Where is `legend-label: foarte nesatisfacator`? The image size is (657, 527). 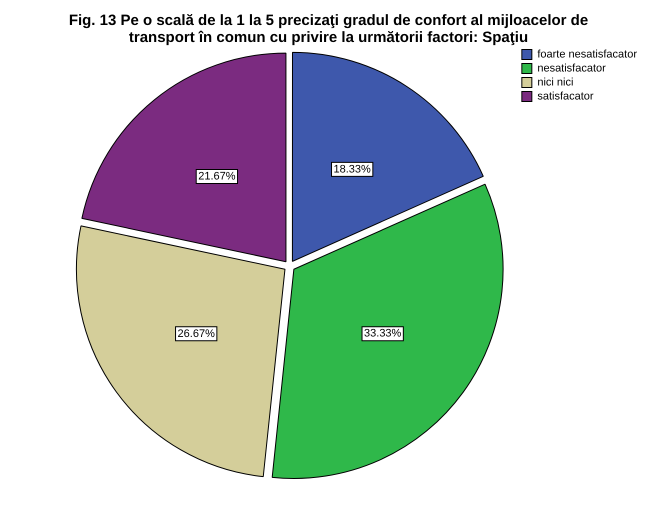
legend-label: foarte nesatisfacator is located at coordinates (587, 54).